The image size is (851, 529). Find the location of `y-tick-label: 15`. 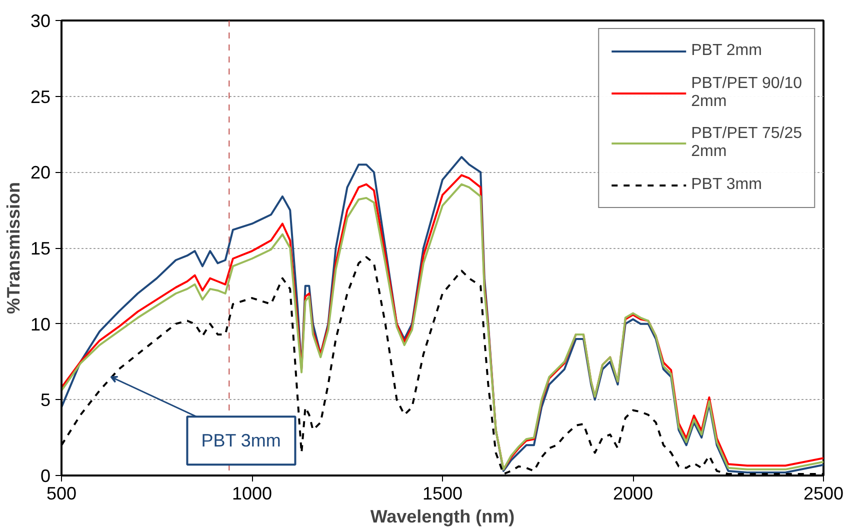

y-tick-label: 15 is located at coordinates (40, 248).